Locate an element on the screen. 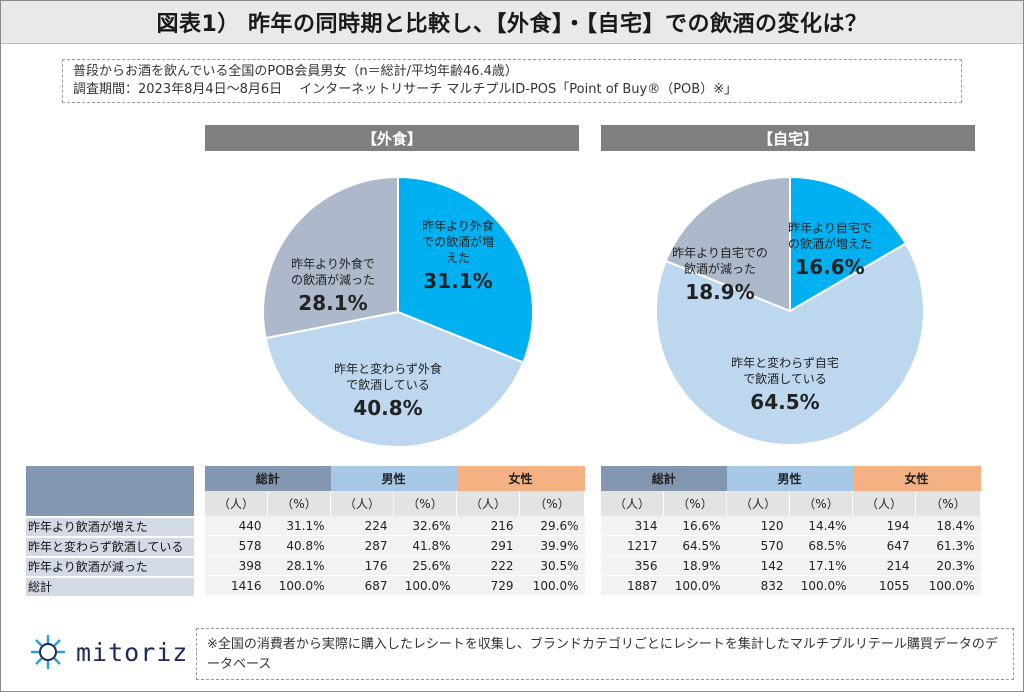  table-cell: 18.4% is located at coordinates (948, 526).